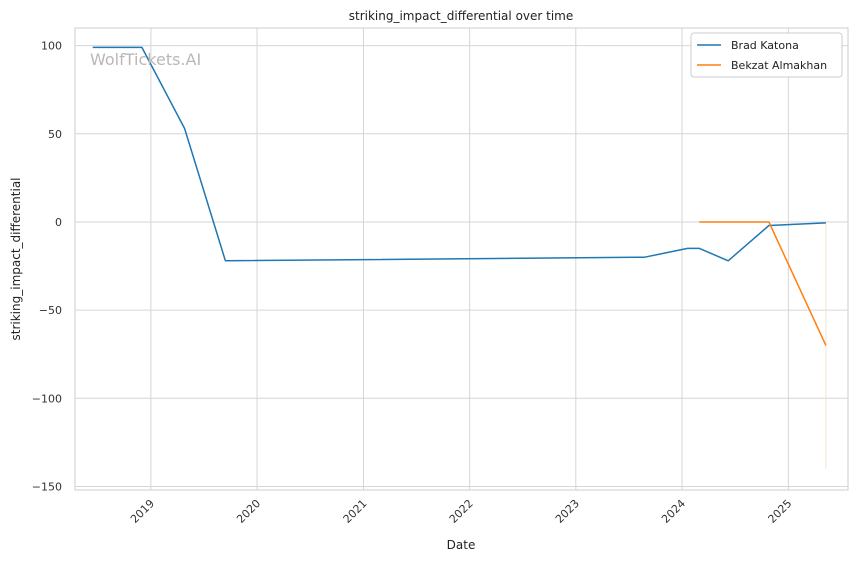  I want to click on x-tick-label: 2021, so click(355, 511).